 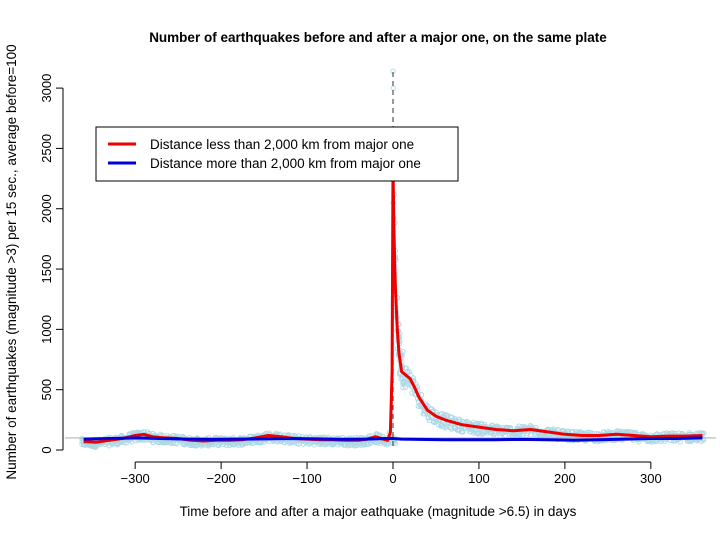 I want to click on y-tick-label: 2000, so click(x=46, y=208).